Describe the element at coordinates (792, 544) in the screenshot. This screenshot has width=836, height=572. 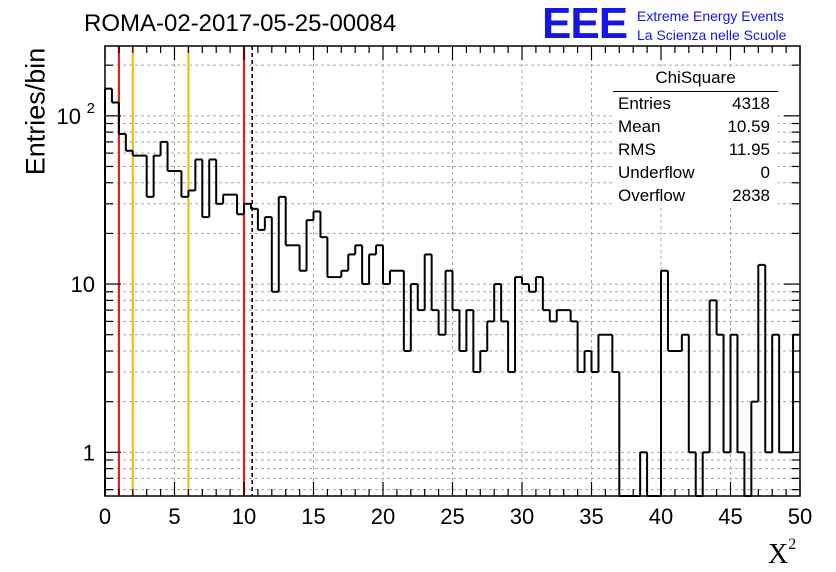
I see `x-axis-label-superscript: 2` at that location.